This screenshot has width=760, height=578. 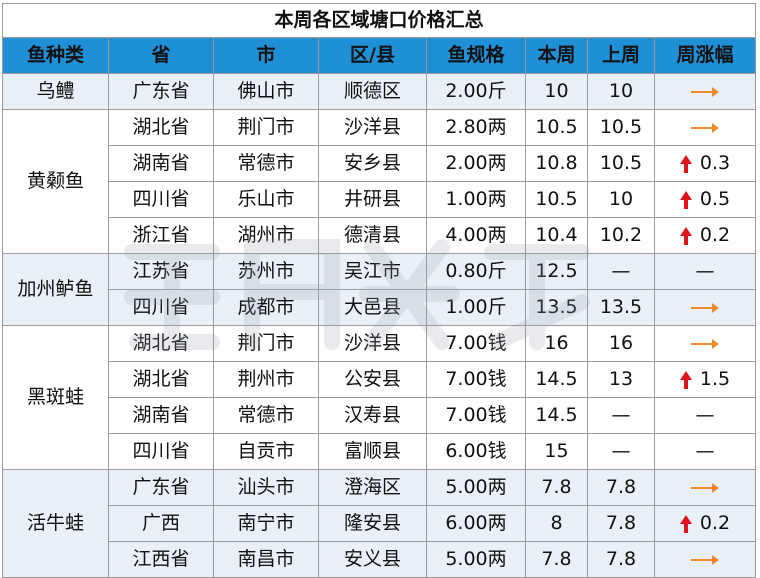 What do you see at coordinates (556, 199) in the screenshot?
I see `this-week-cell: 10.5` at bounding box center [556, 199].